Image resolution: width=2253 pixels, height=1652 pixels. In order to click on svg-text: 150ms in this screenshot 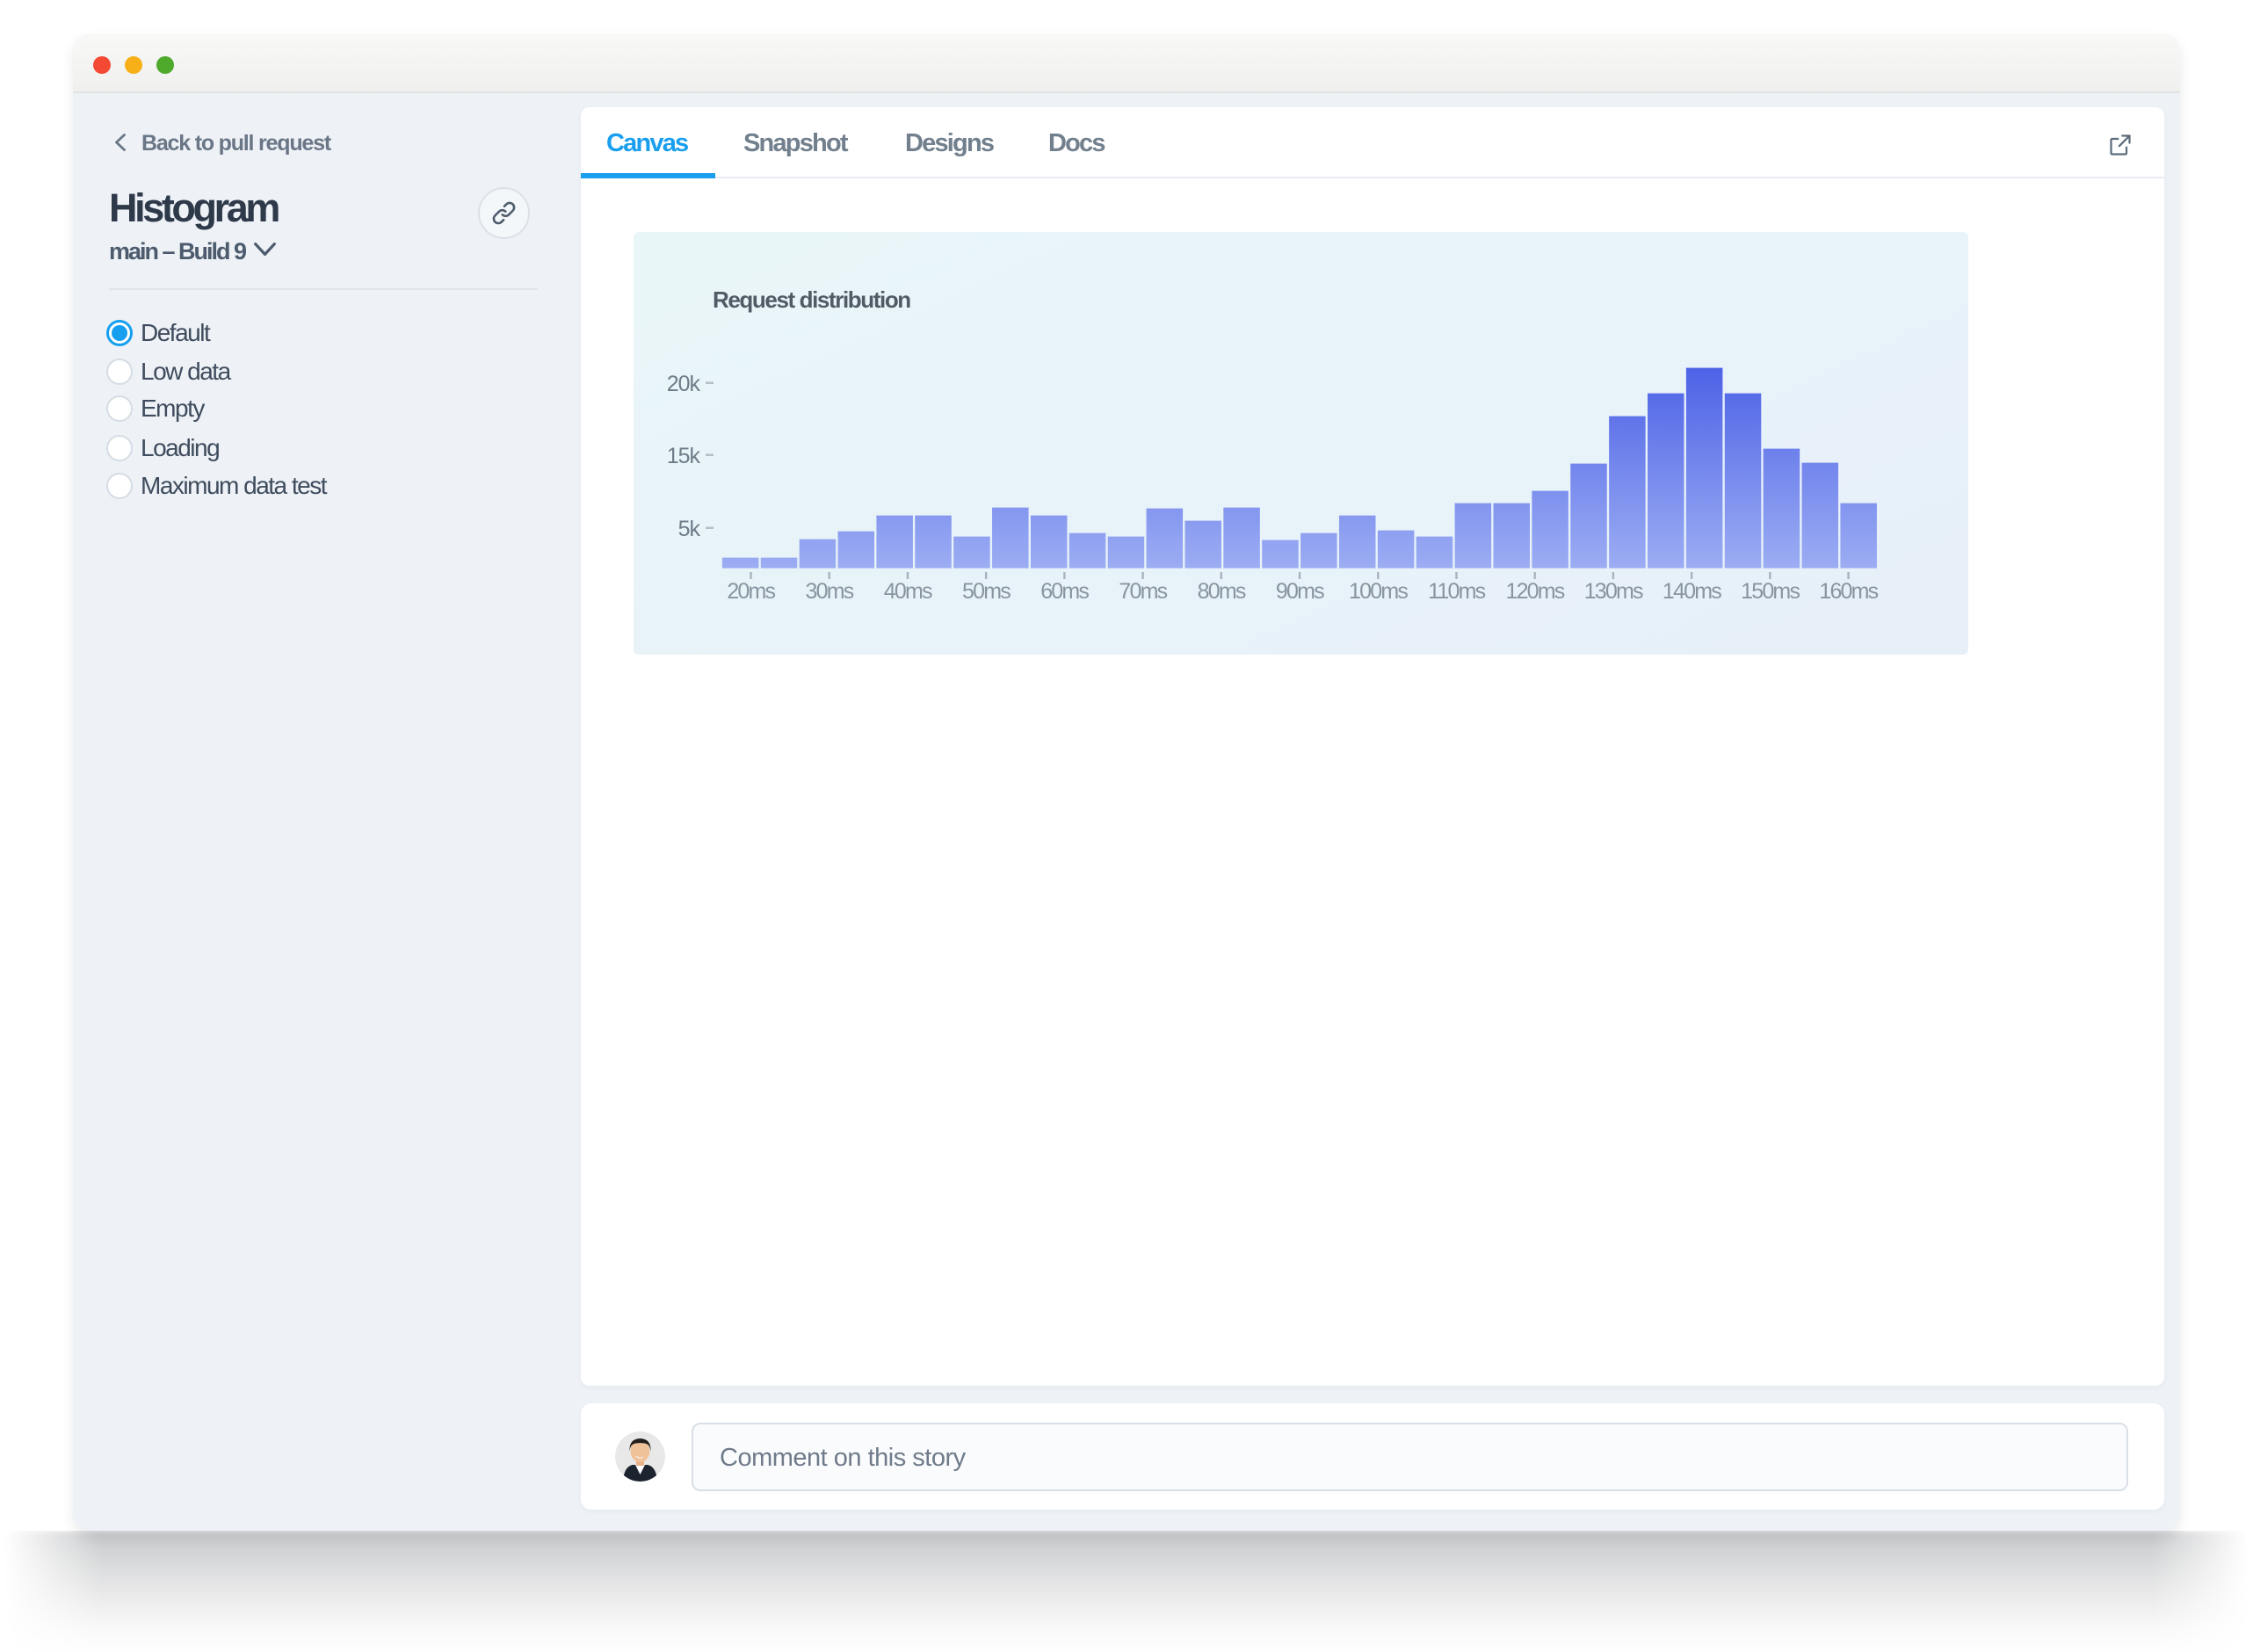, I will do `click(1771, 591)`.